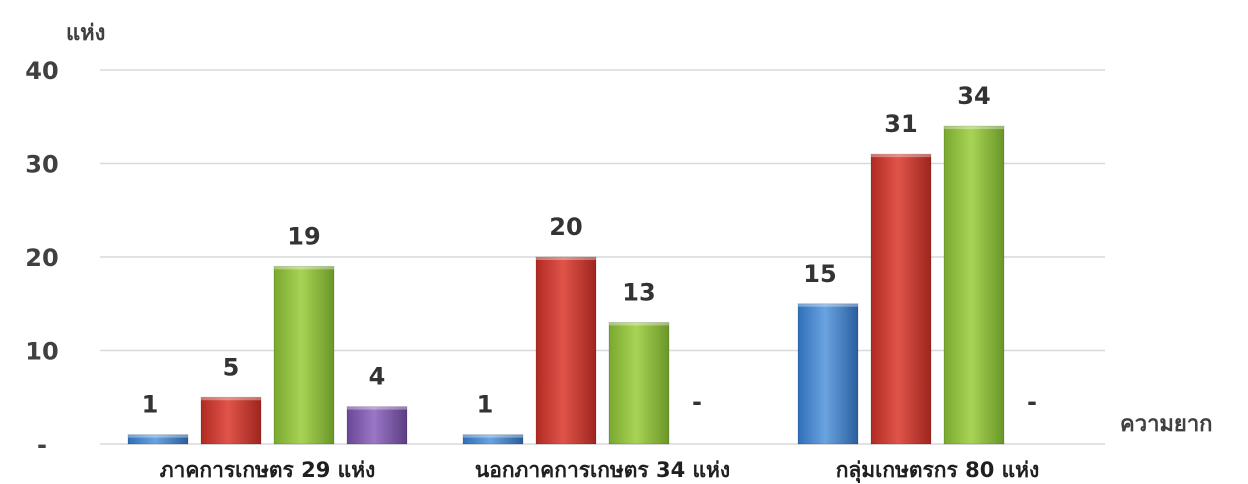 Image resolution: width=1248 pixels, height=484 pixels. I want to click on y-axis-title: แห่ง, so click(85, 33).